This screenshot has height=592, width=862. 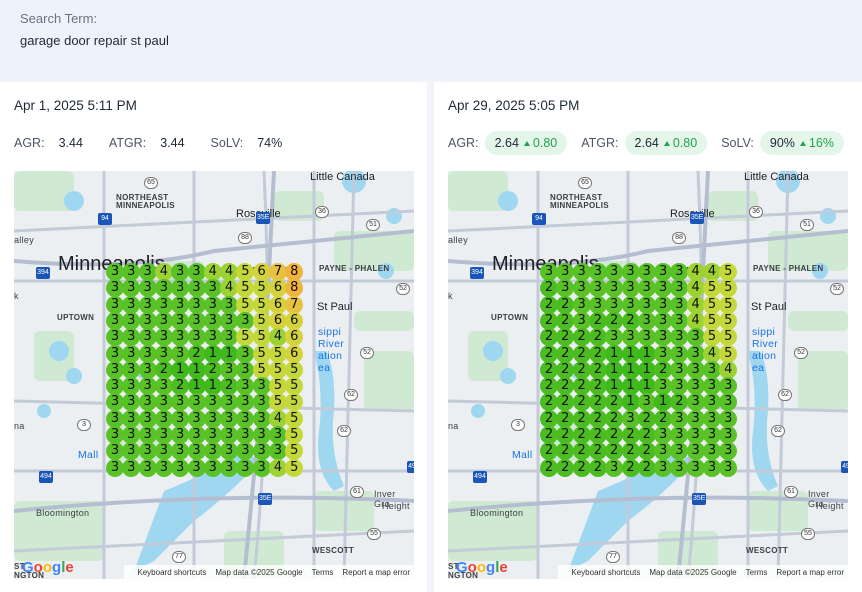 What do you see at coordinates (376, 572) in the screenshot?
I see `report-map-error-link: Report a map error` at bounding box center [376, 572].